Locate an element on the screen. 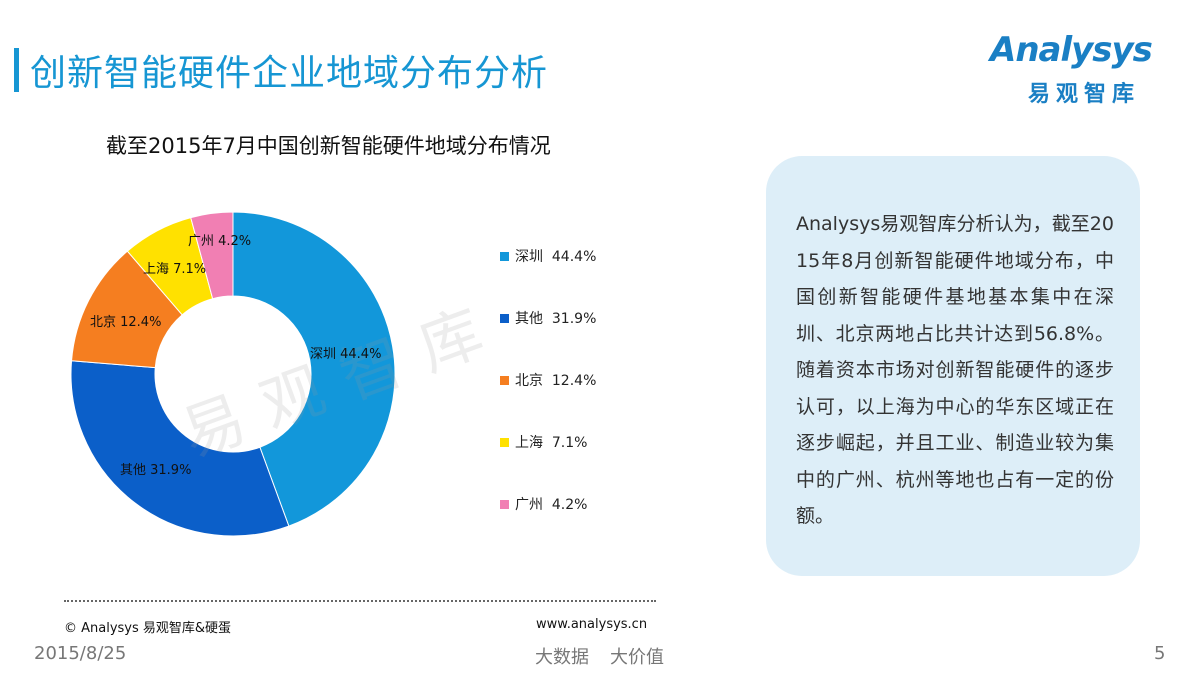 This screenshot has width=1200, height=675. legend-label-4: 广州 4.2% is located at coordinates (551, 505).